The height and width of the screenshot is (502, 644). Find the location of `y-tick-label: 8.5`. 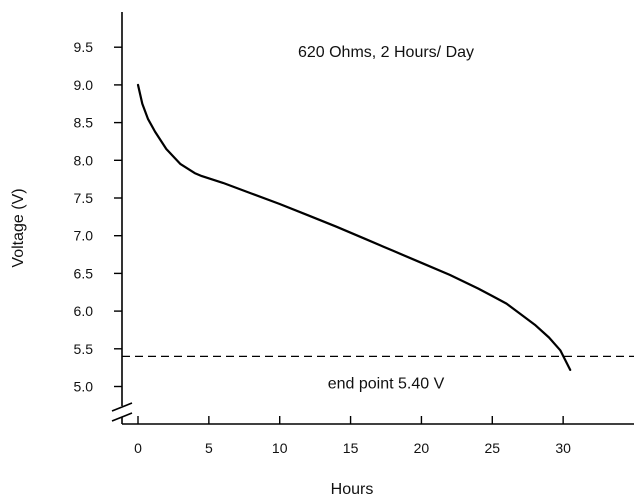

y-tick-label: 8.5 is located at coordinates (84, 123).